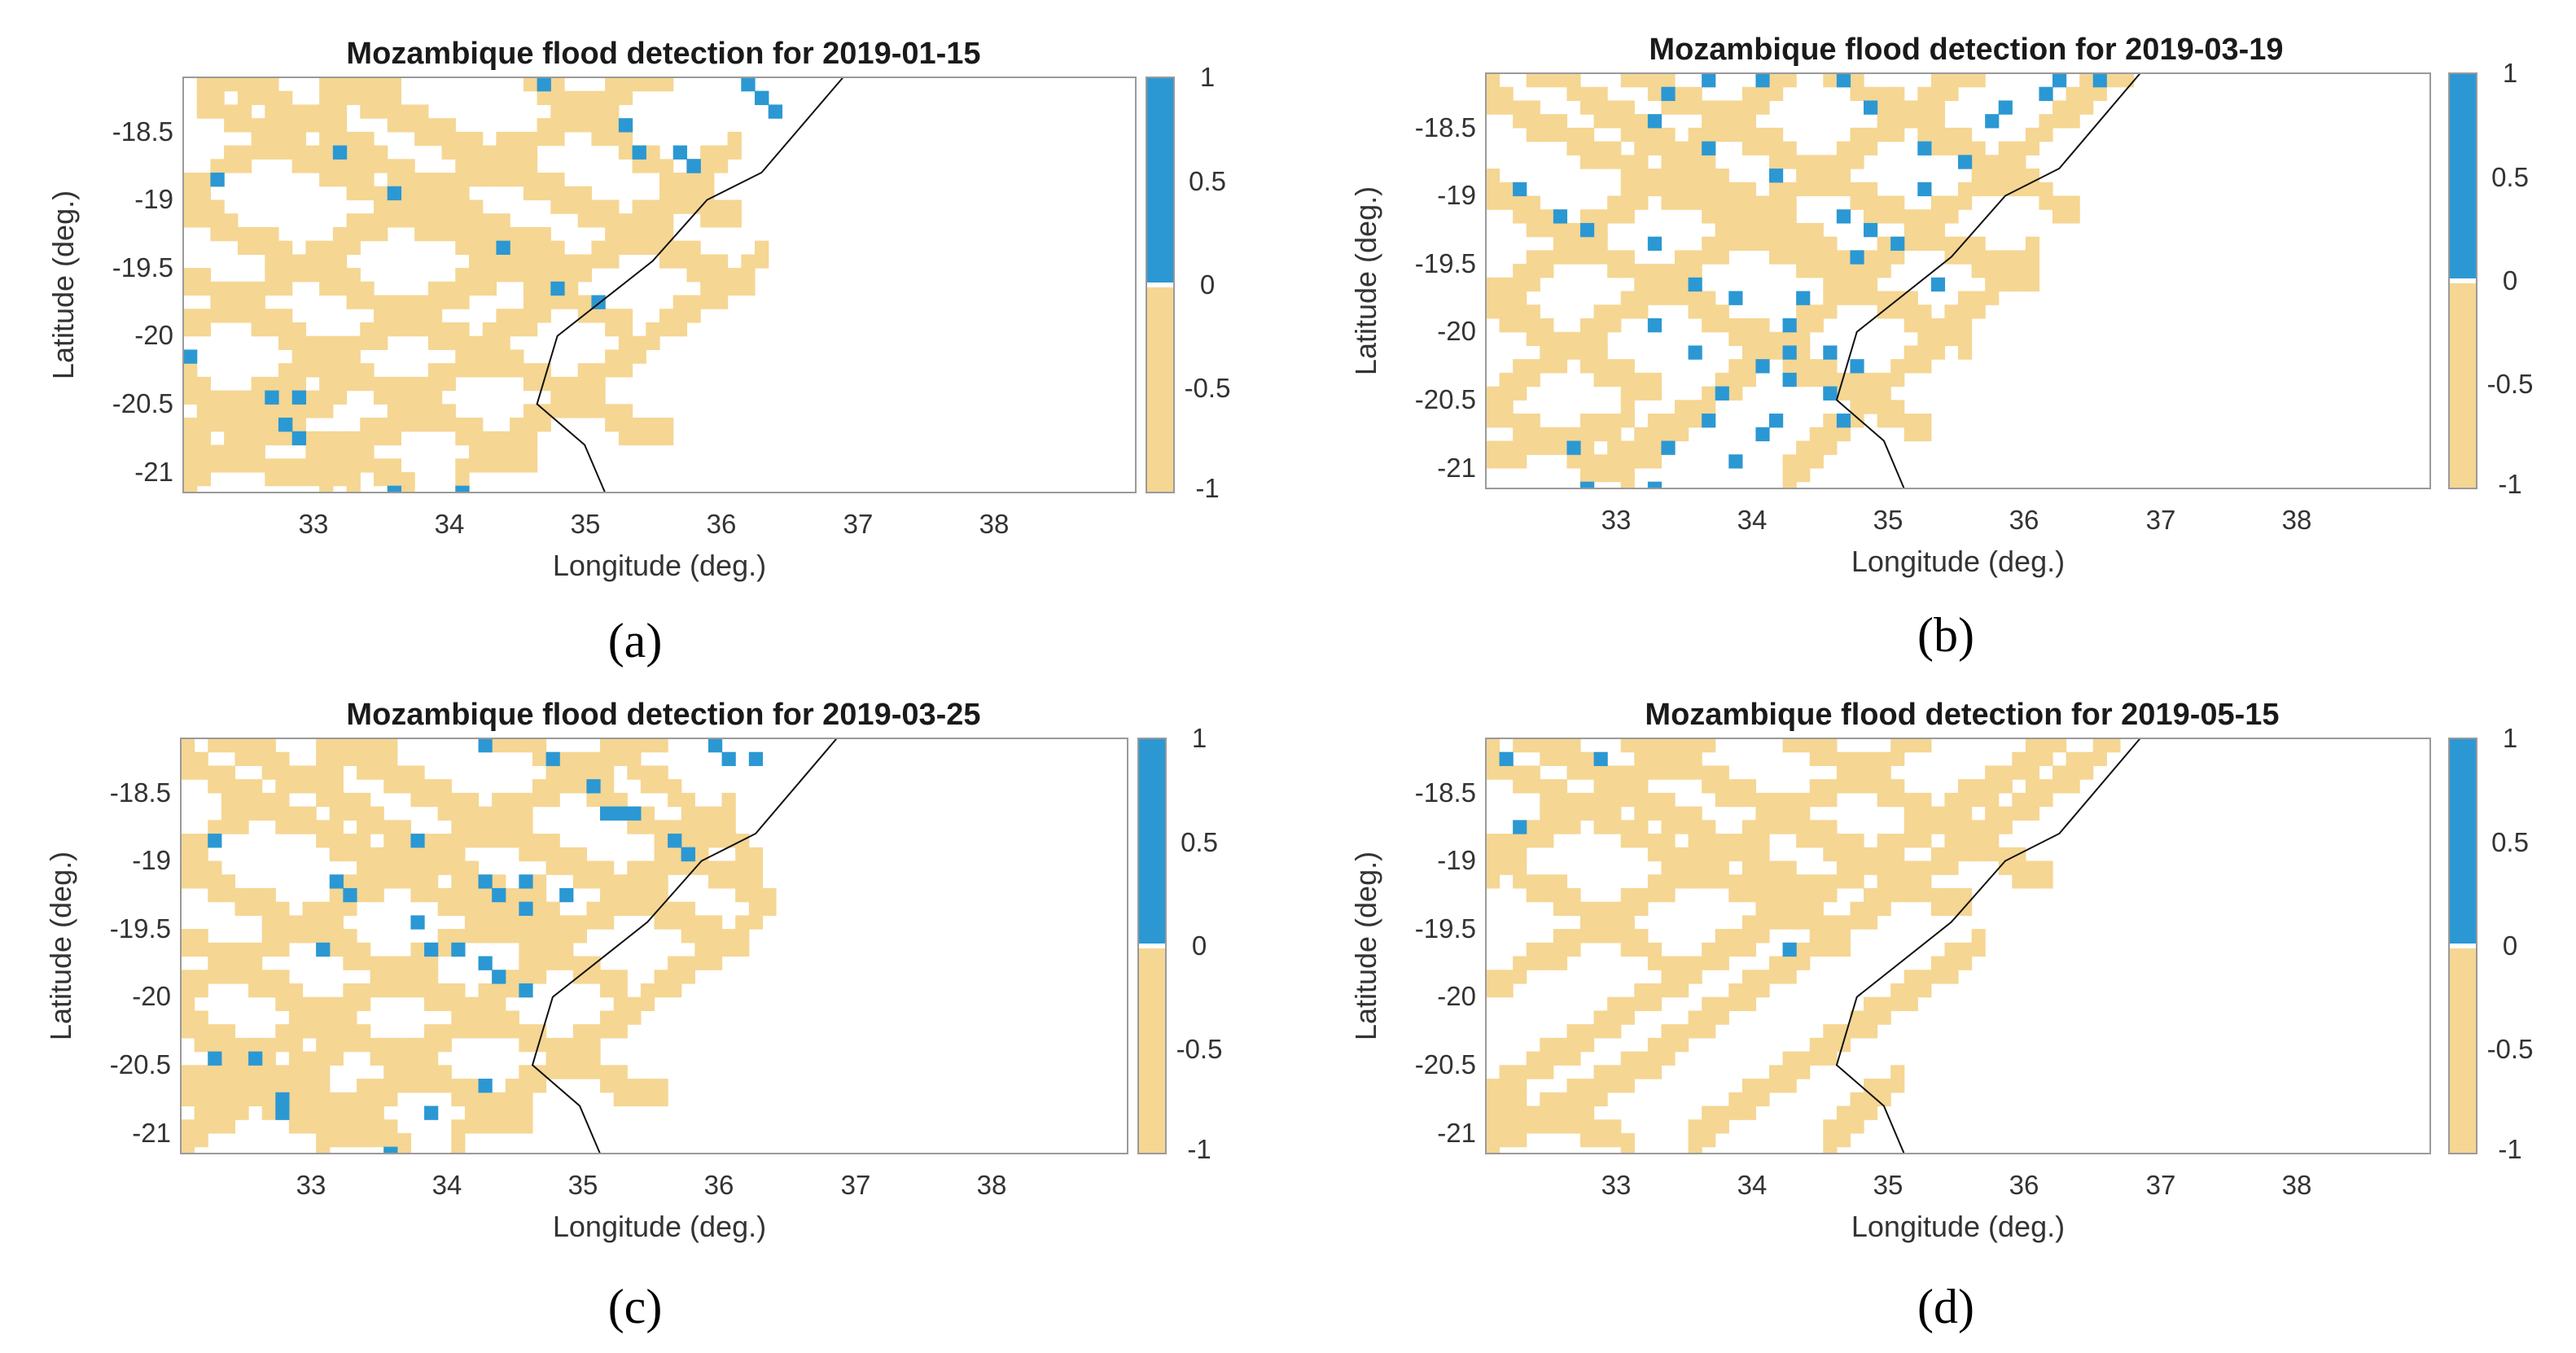 The height and width of the screenshot is (1353, 2576). What do you see at coordinates (63, 284) in the screenshot?
I see `panel-a-y-axis-label: Latitude (deg.)` at bounding box center [63, 284].